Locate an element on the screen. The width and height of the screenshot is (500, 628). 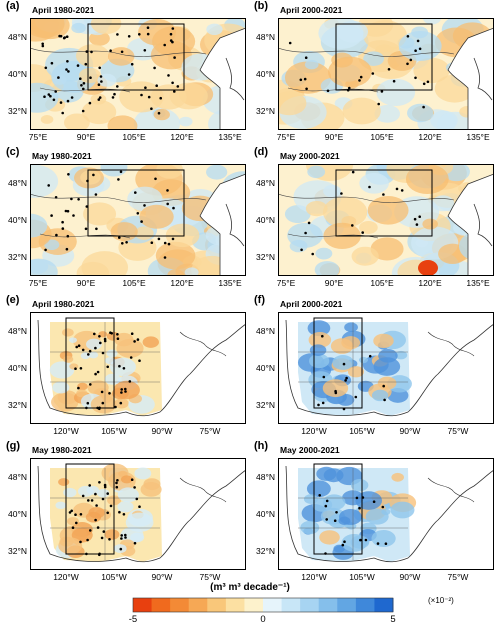
colorbar-scale-label: (×10⁻²) is located at coordinates (441, 600).